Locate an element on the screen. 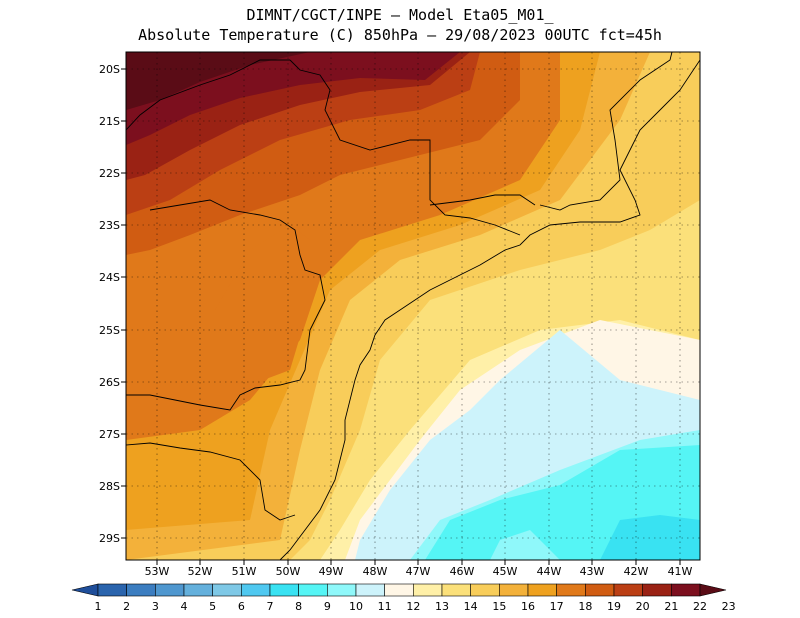  colorbar-label: 5 is located at coordinates (212, 606).